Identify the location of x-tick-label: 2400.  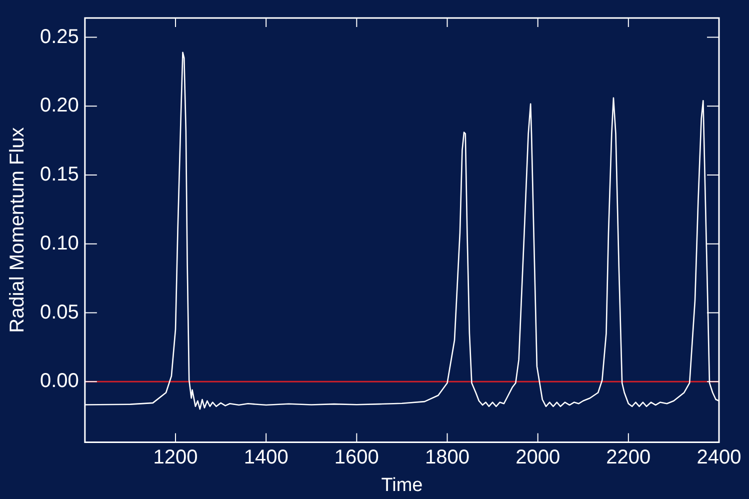
(719, 457).